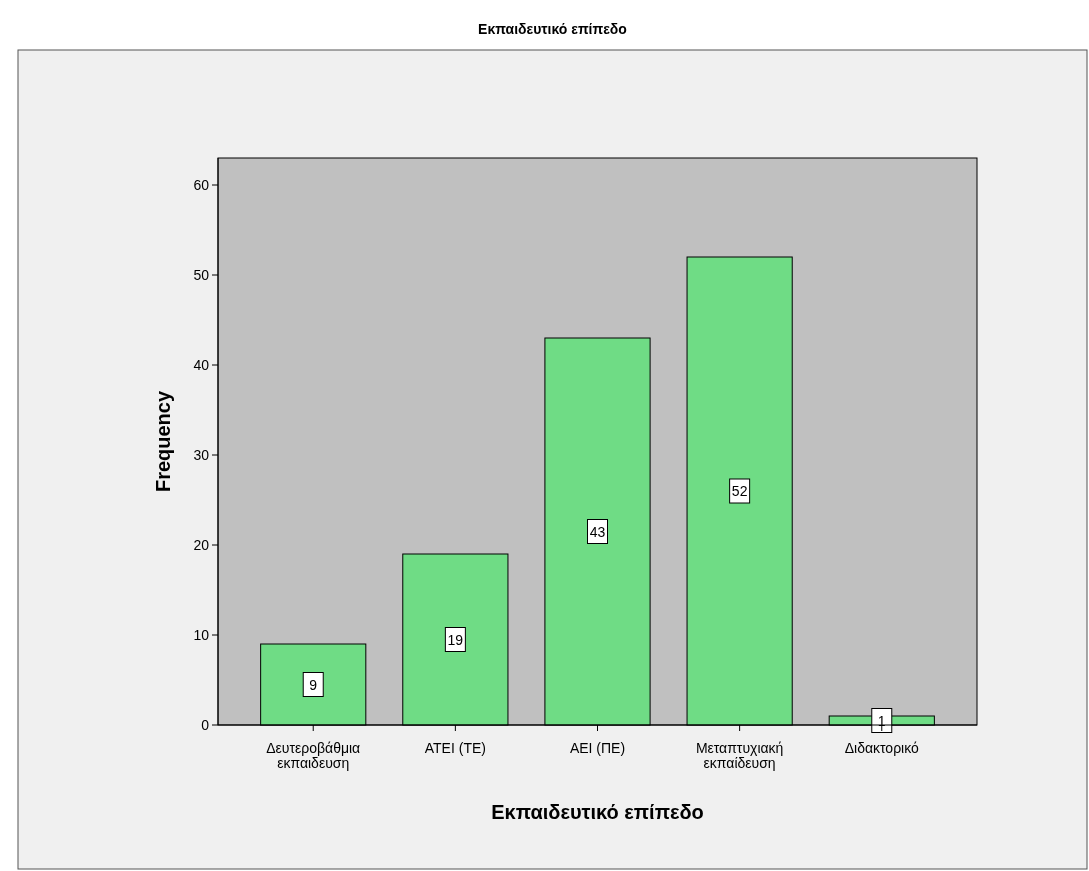 This screenshot has width=1089, height=871. I want to click on x-tick-label: Διδακτορικό, so click(882, 748).